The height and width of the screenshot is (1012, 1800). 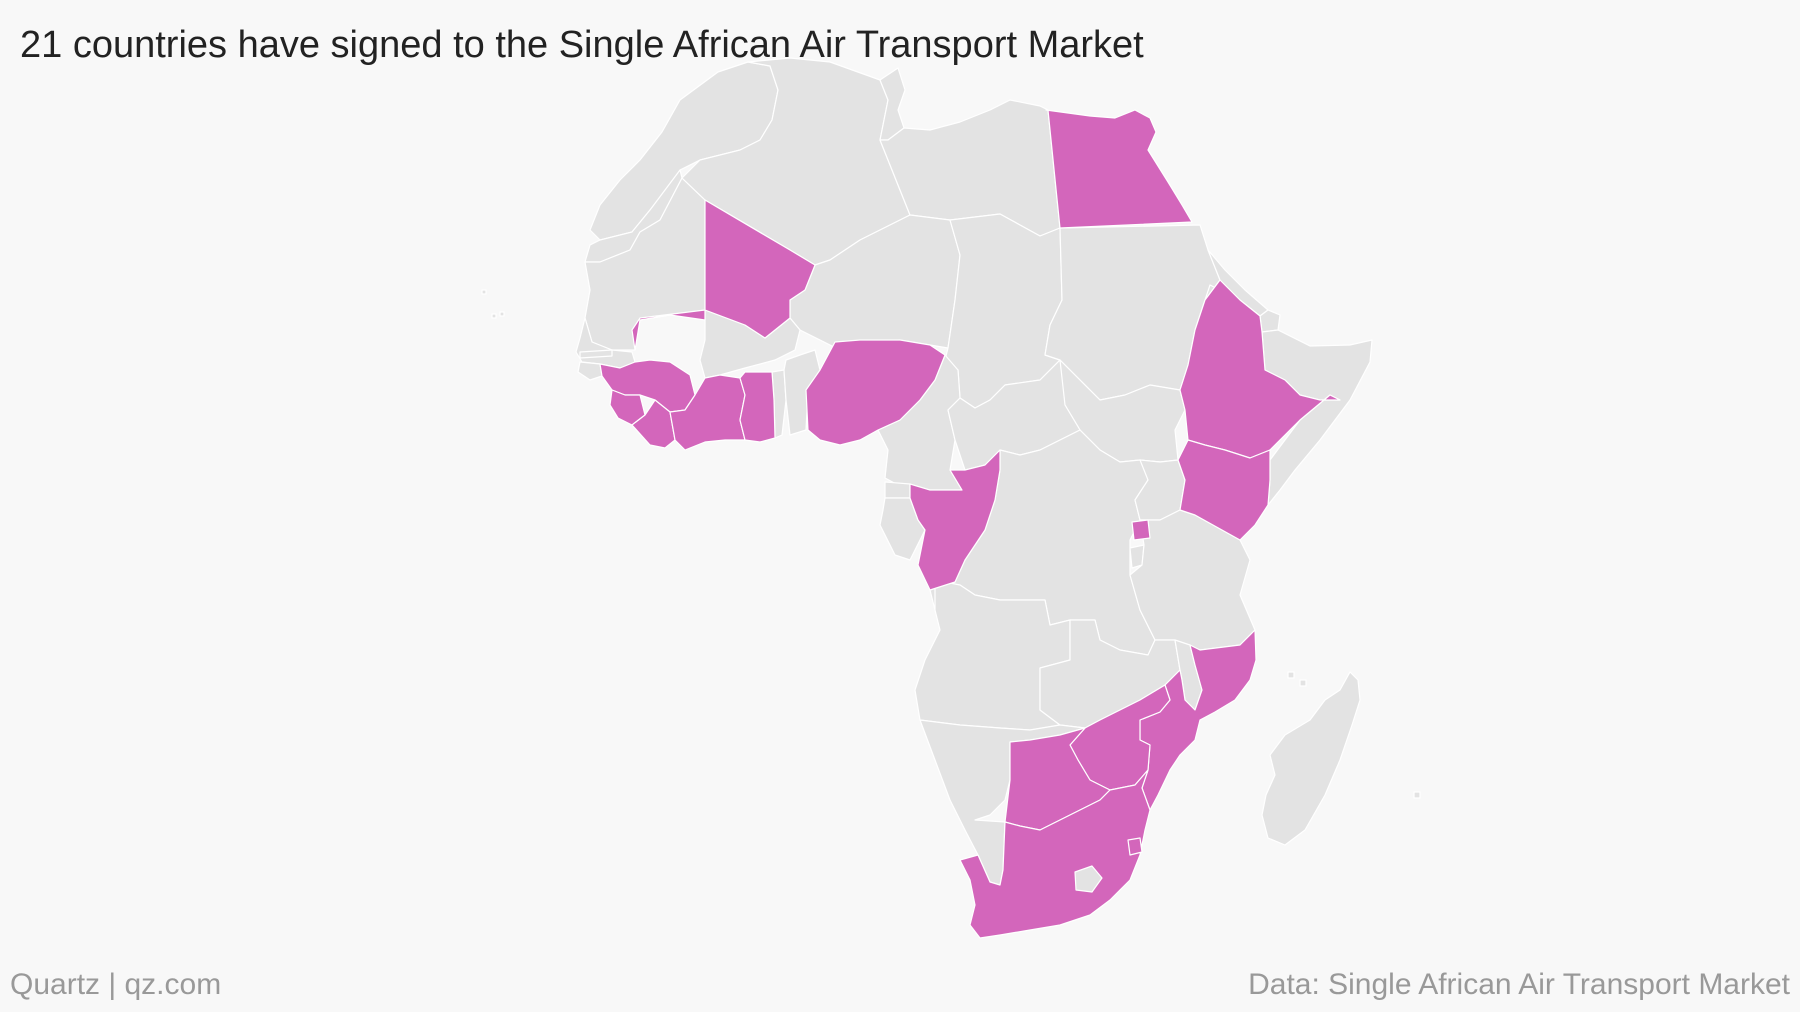 I want to click on country-gambia, so click(x=596, y=354).